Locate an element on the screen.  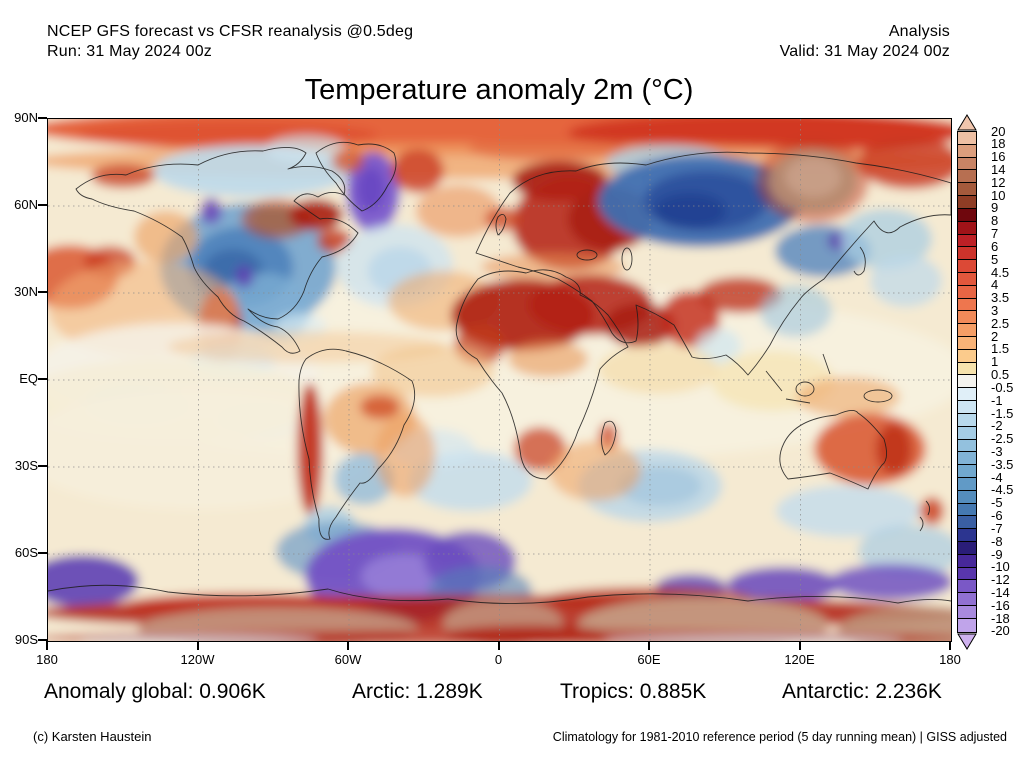
lon-tick-label: 120E is located at coordinates (799, 659).